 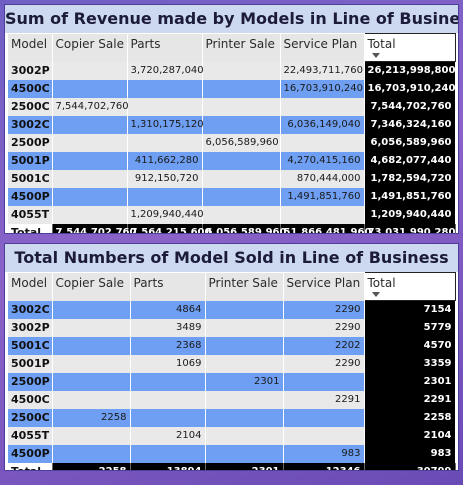 I want to click on table-row: 4500C 2291 2291, so click(x=232, y=399).